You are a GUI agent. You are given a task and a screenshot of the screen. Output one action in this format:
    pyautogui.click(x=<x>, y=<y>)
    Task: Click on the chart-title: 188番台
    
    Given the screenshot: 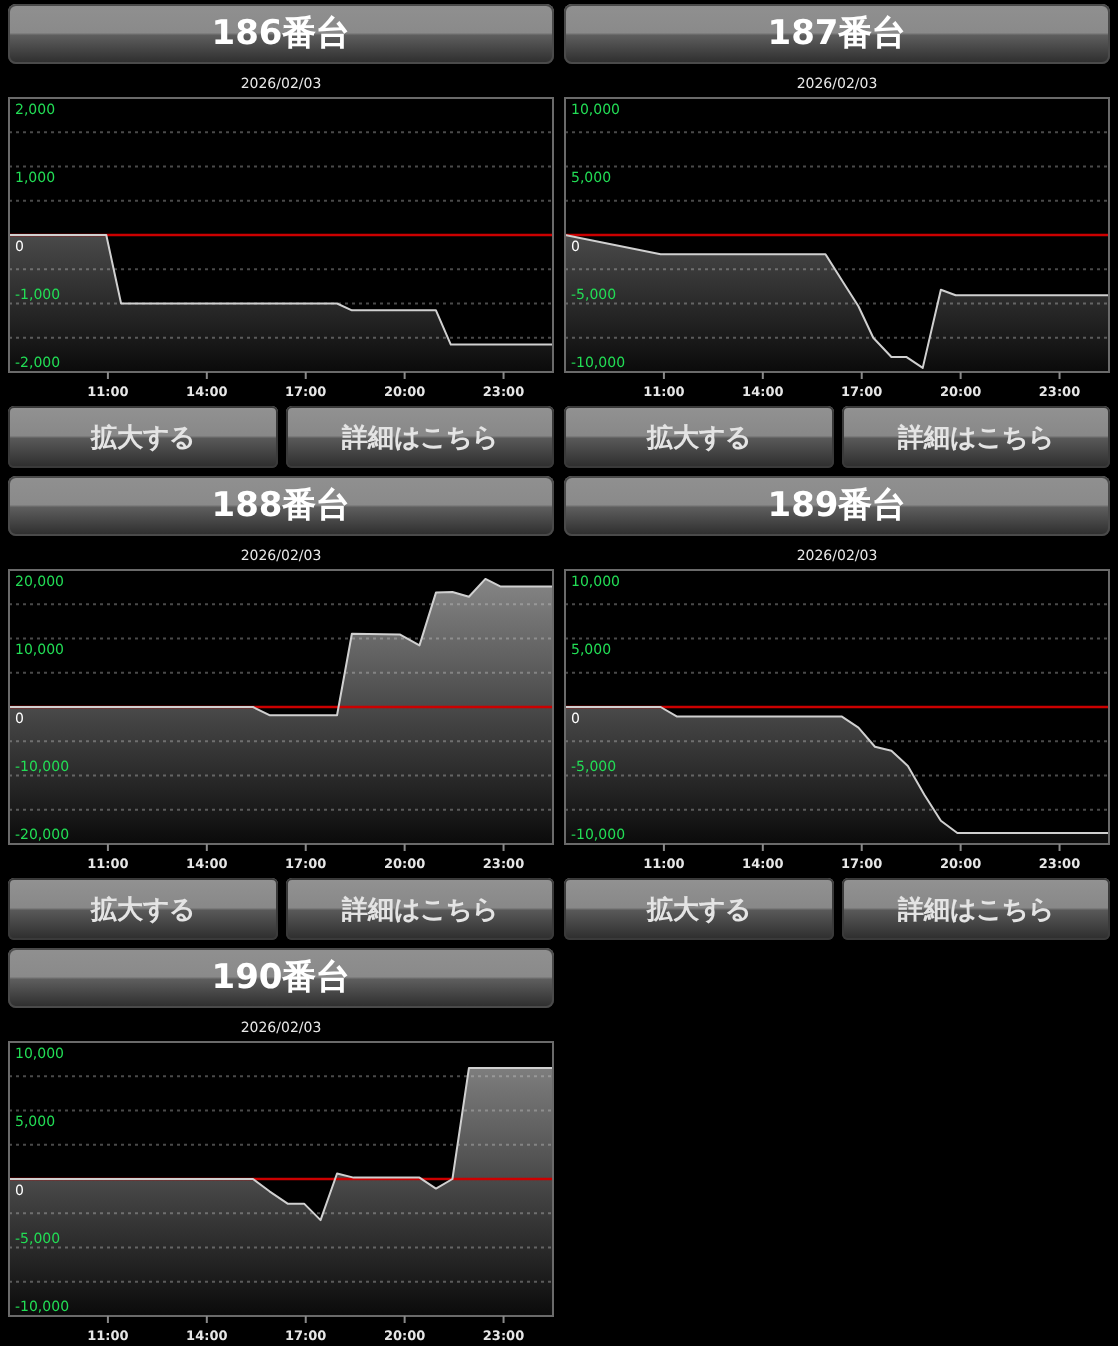 What is the action you would take?
    pyautogui.click(x=281, y=506)
    